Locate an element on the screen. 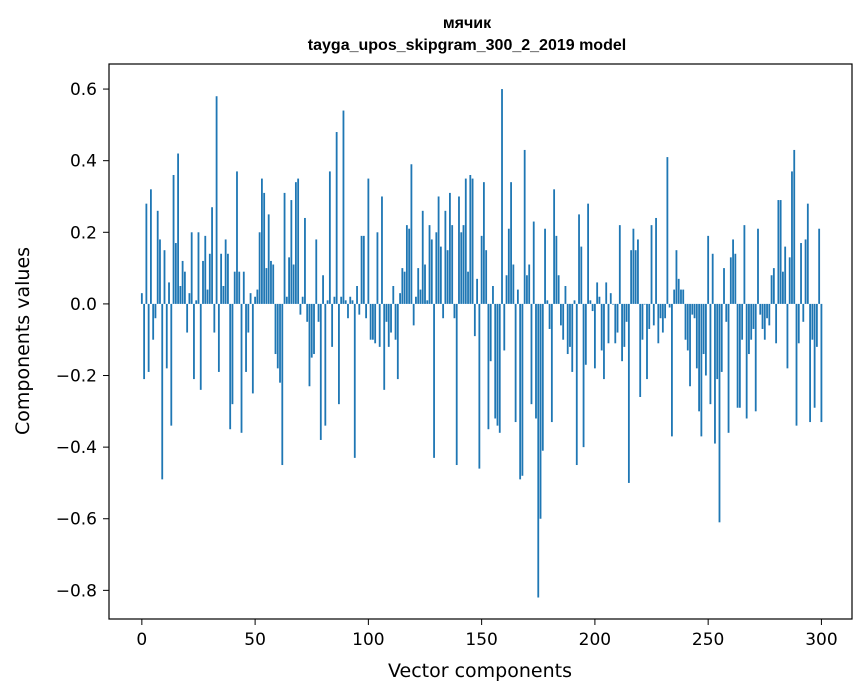 The width and height of the screenshot is (867, 696). y-tick-label-2: −0.4 is located at coordinates (76, 448).